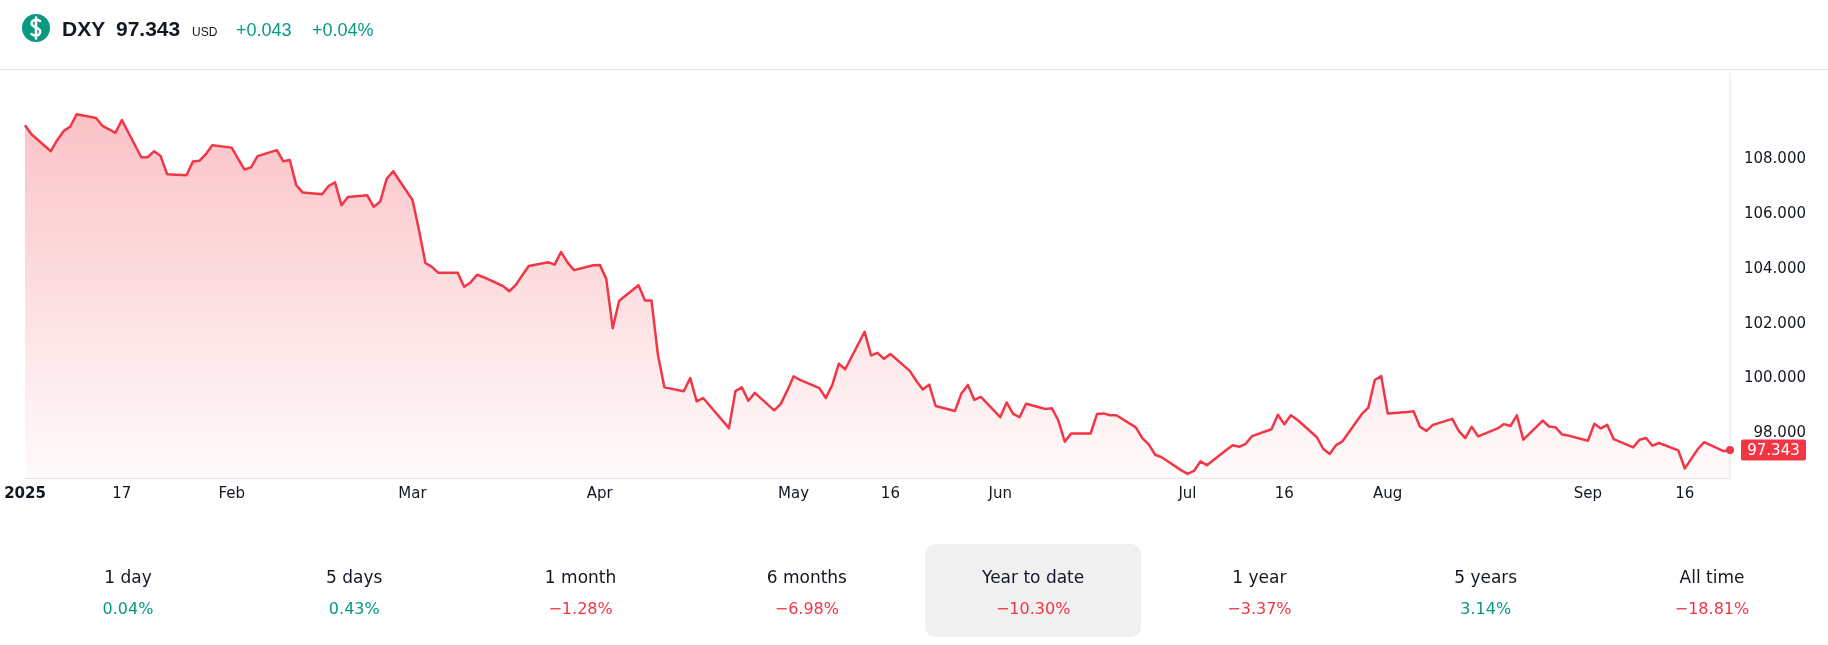 The image size is (1828, 645). What do you see at coordinates (1774, 377) in the screenshot?
I see `y-tick-label: 100.000` at bounding box center [1774, 377].